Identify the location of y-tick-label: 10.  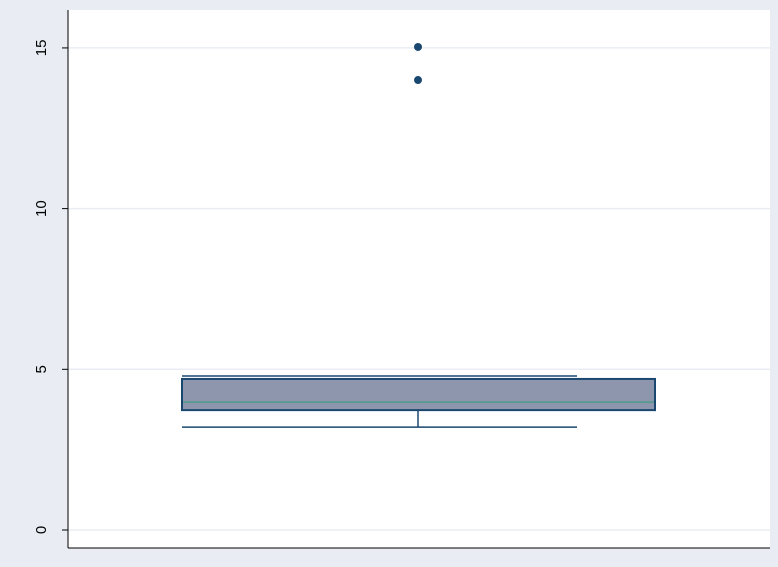
(41, 208).